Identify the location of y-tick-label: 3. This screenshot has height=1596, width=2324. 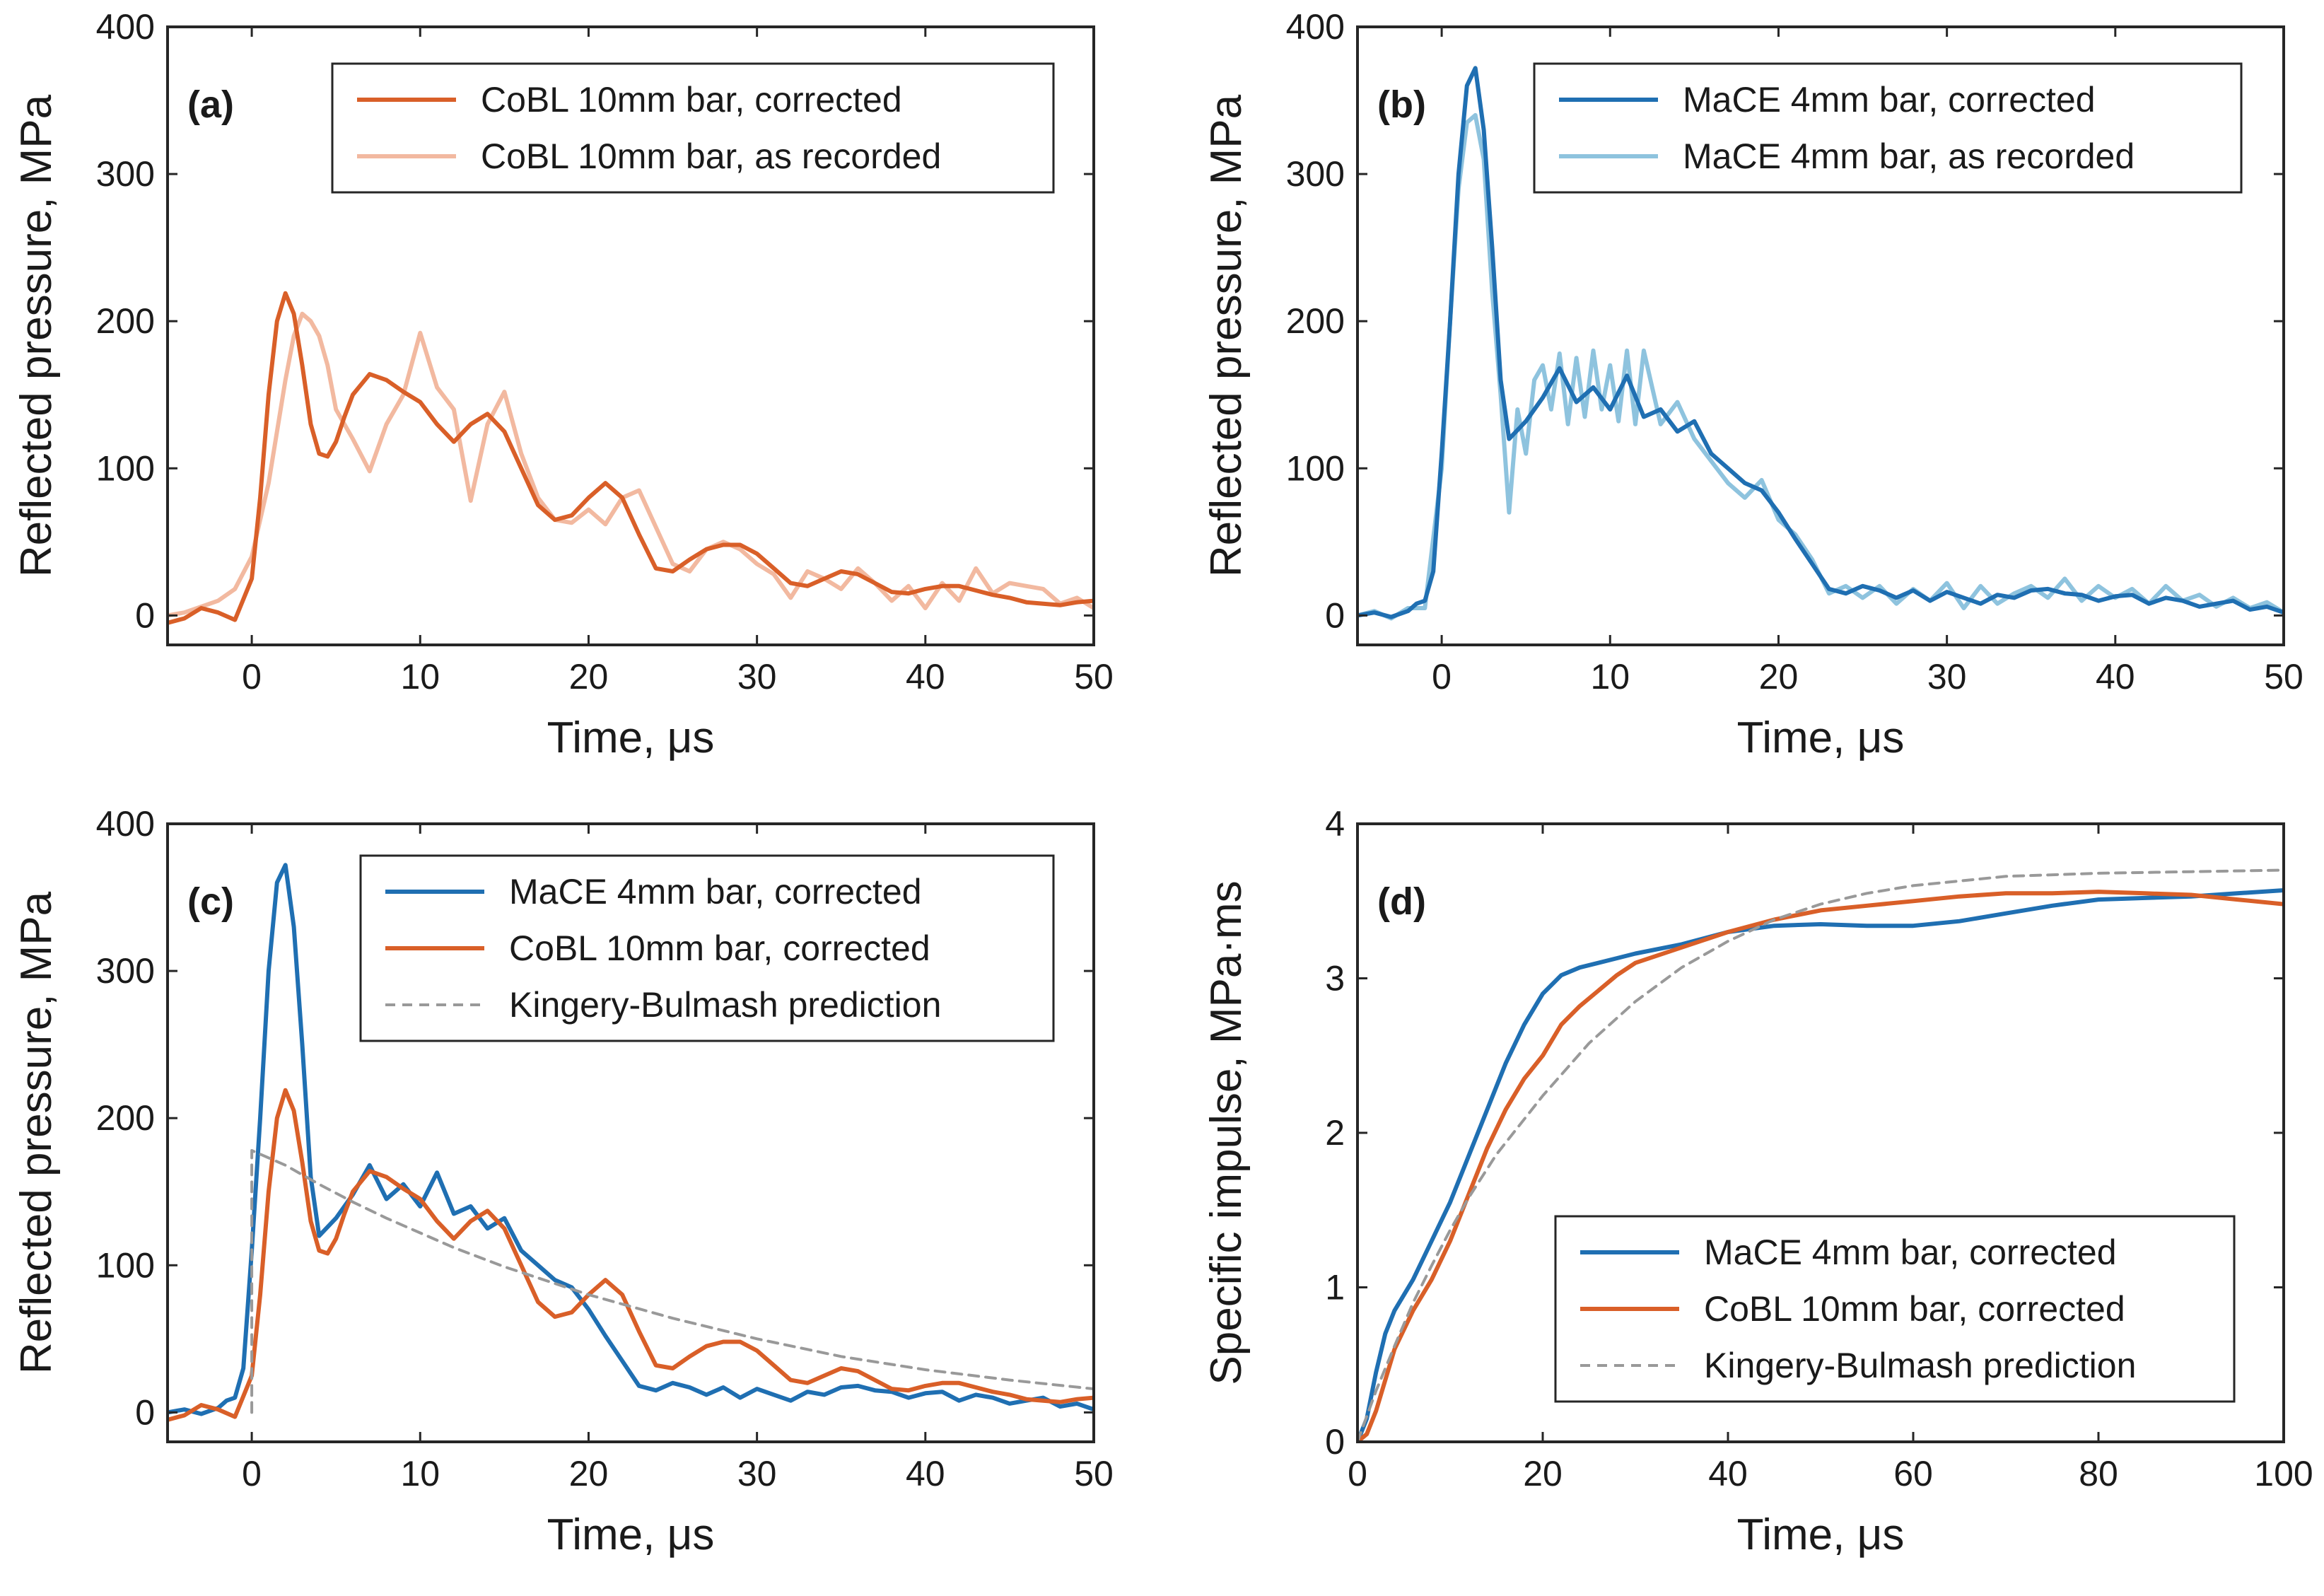
(1335, 978).